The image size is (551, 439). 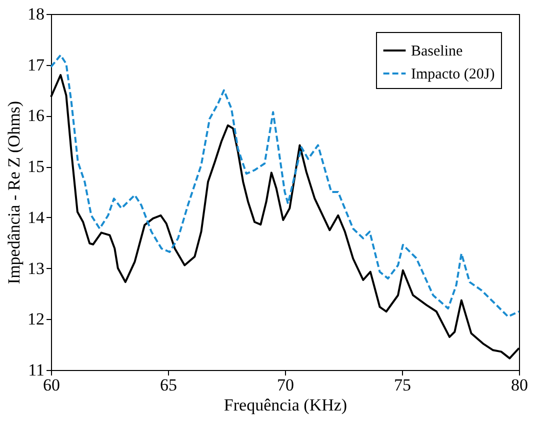 I want to click on y-axis-title: Impedância - Re Z (Ohms), so click(x=14, y=192).